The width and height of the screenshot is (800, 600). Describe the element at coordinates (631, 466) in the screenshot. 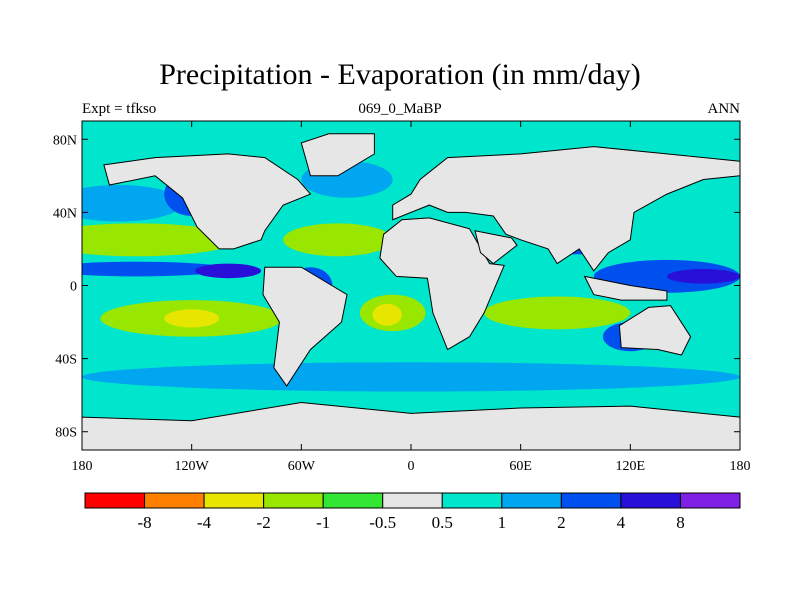

I see `x-tick-label: 120E` at that location.